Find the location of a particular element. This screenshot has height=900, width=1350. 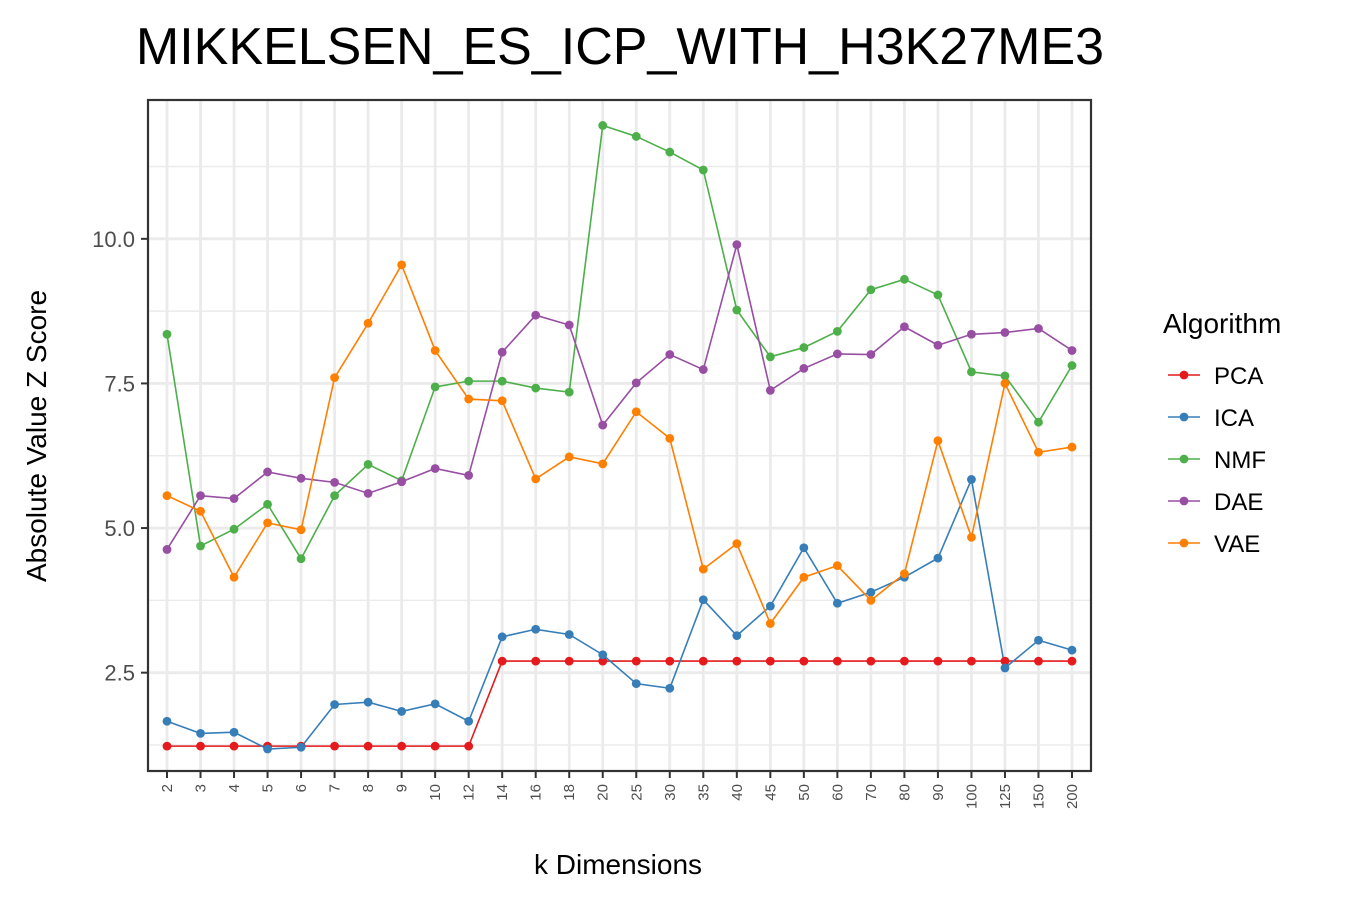

x-tick-label: 70 is located at coordinates (871, 792).